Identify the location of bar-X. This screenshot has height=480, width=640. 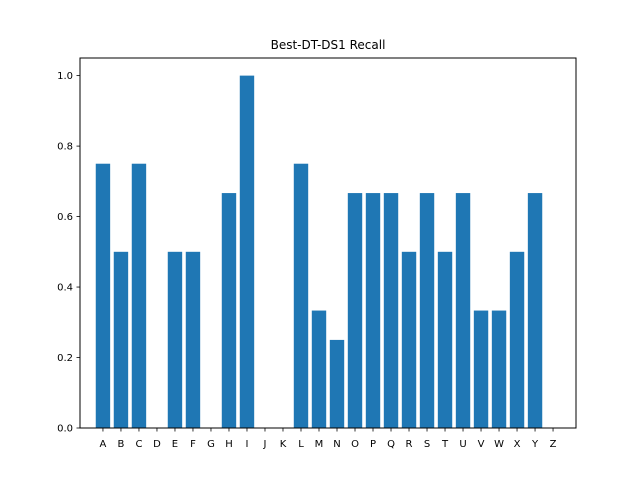
(517, 339).